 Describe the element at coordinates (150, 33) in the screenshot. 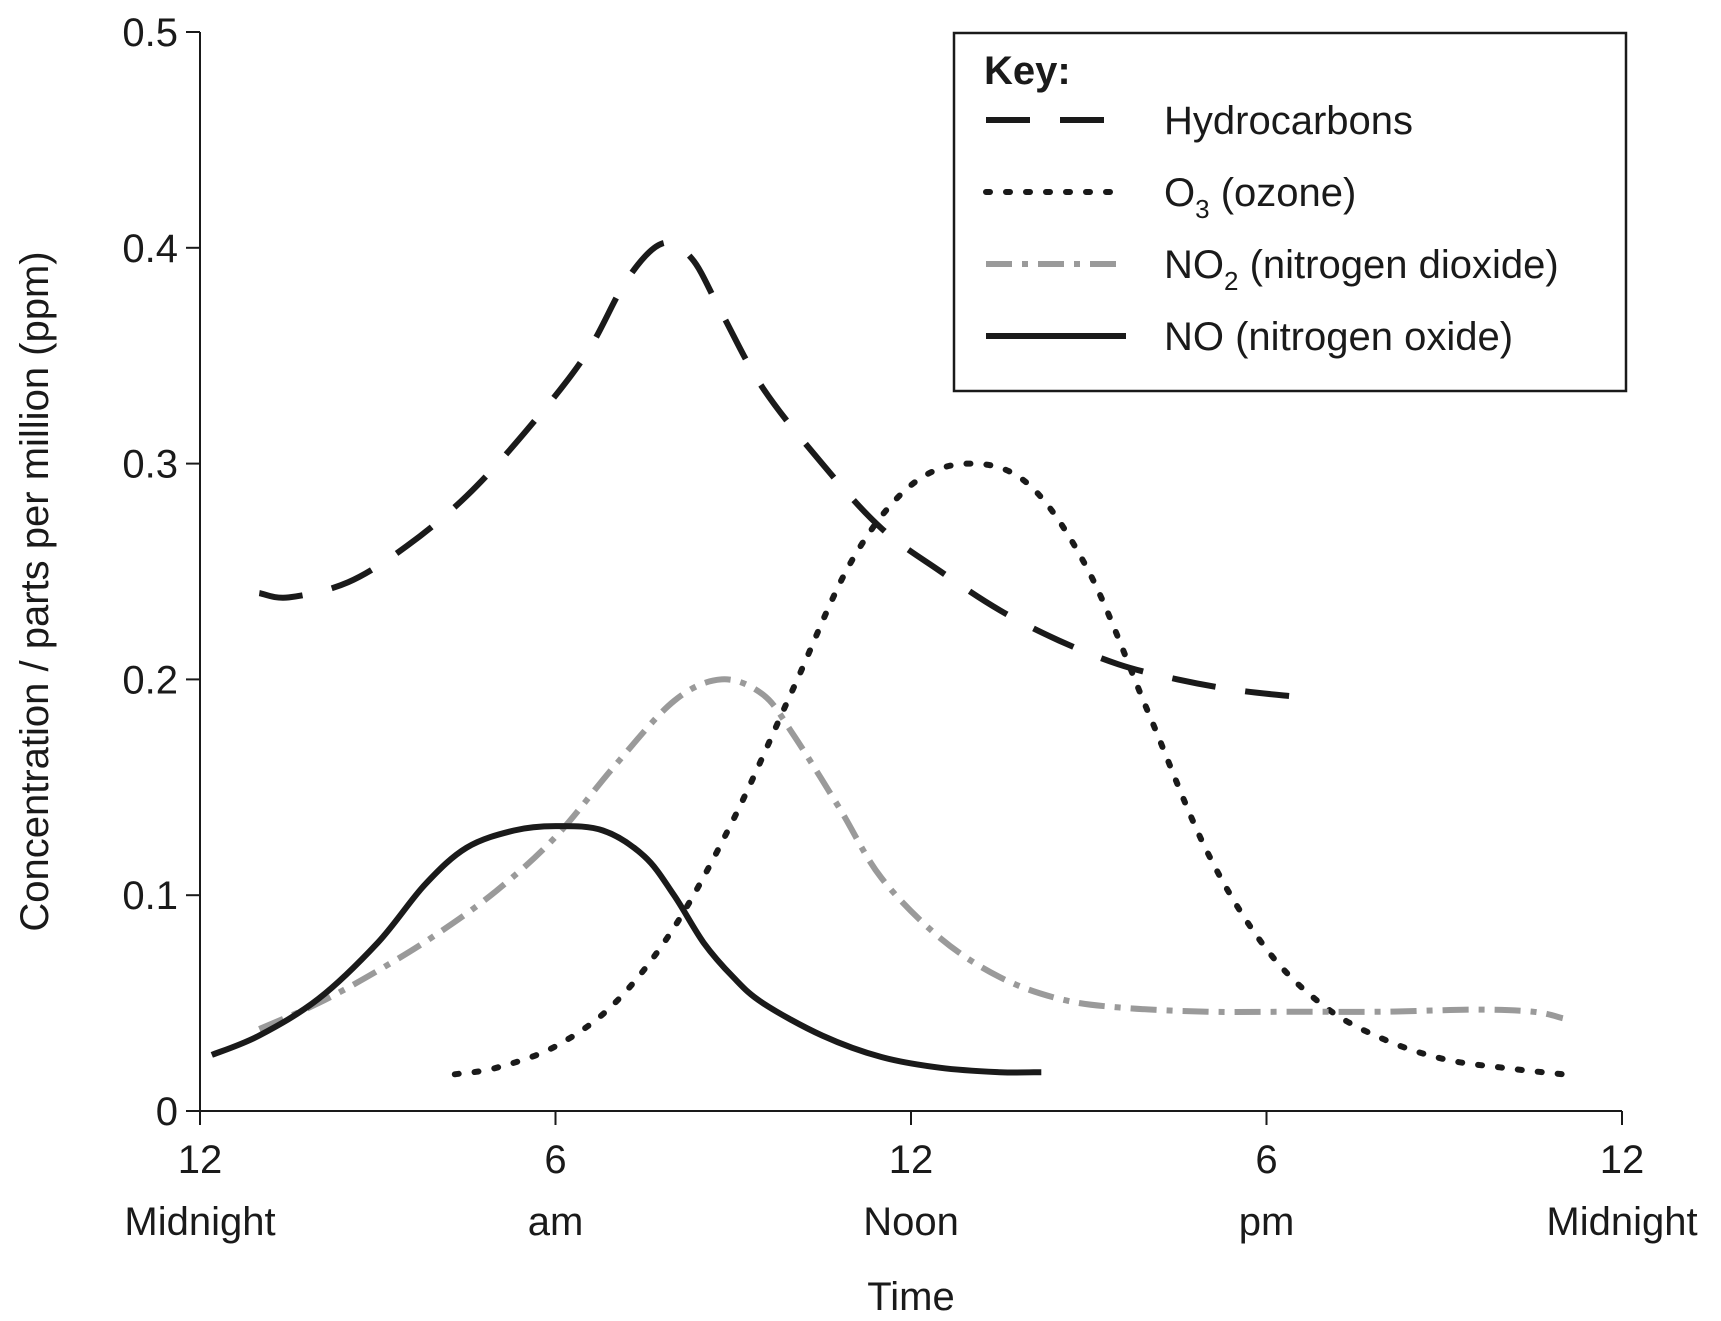

I see `y-tick-label: 0.5` at that location.